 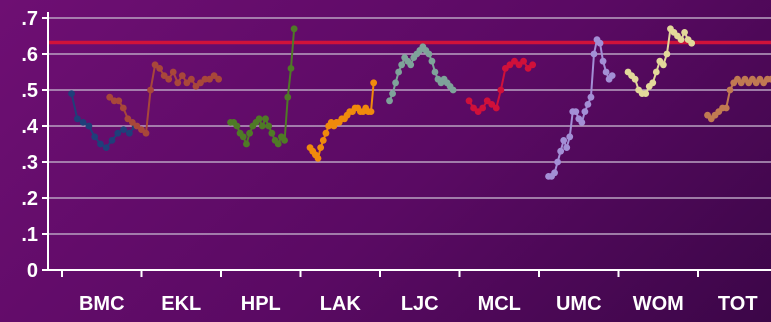 I want to click on y-tick-label: .5, so click(x=29, y=91).